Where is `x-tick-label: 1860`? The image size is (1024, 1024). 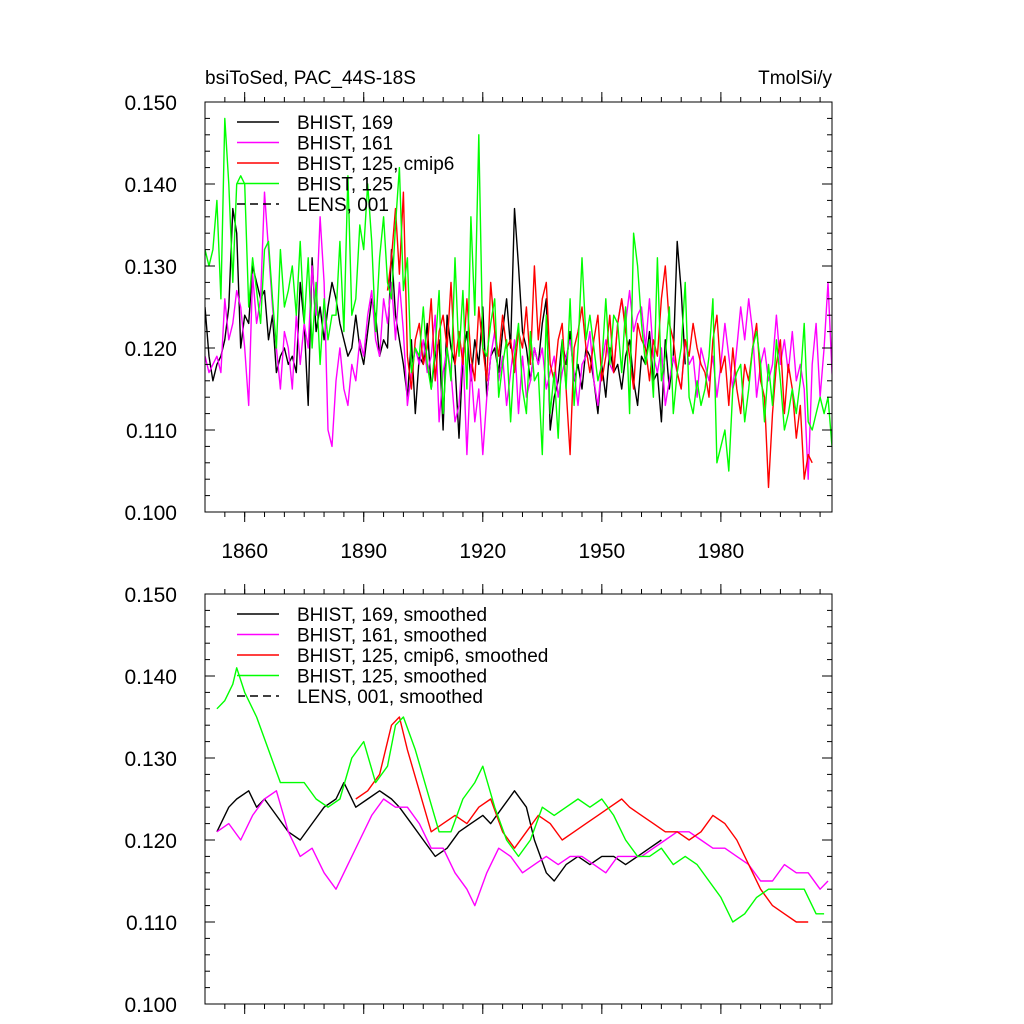
x-tick-label: 1860 is located at coordinates (244, 551).